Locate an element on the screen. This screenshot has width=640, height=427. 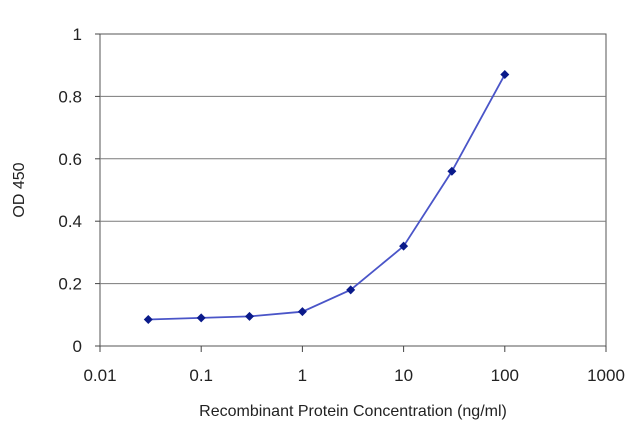
y-tick-label: 0.4 is located at coordinates (70, 221).